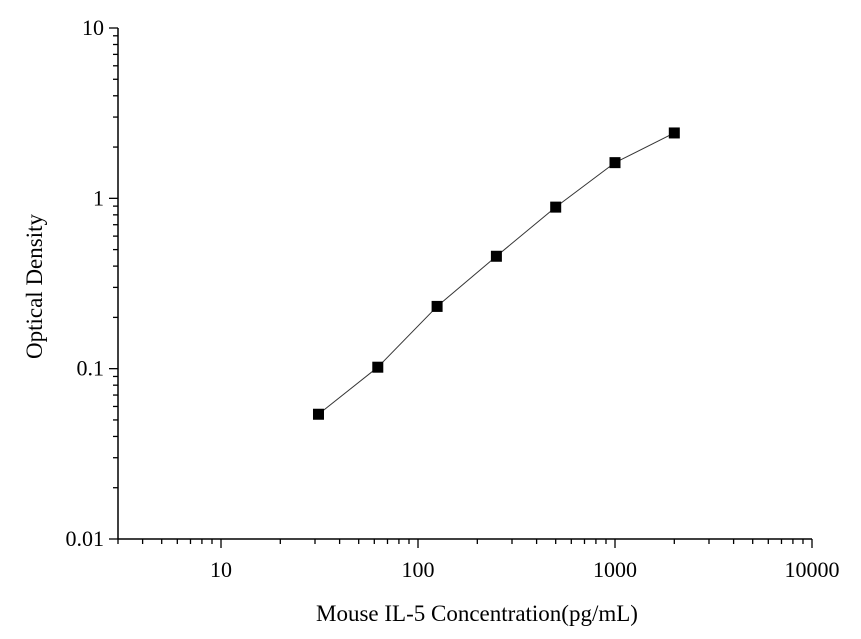 The width and height of the screenshot is (861, 639). Describe the element at coordinates (812, 569) in the screenshot. I see `x-tick-label: 10000` at that location.